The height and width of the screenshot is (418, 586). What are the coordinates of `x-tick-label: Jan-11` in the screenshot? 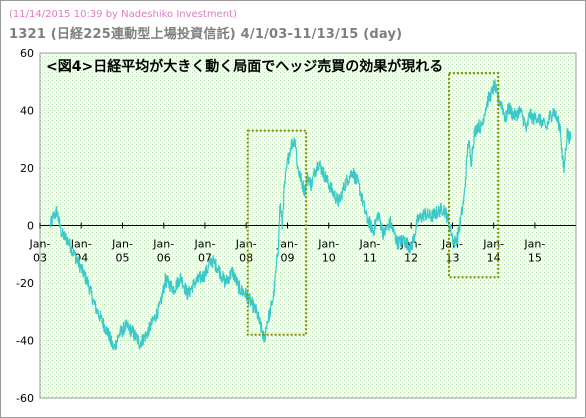 It's located at (369, 251).